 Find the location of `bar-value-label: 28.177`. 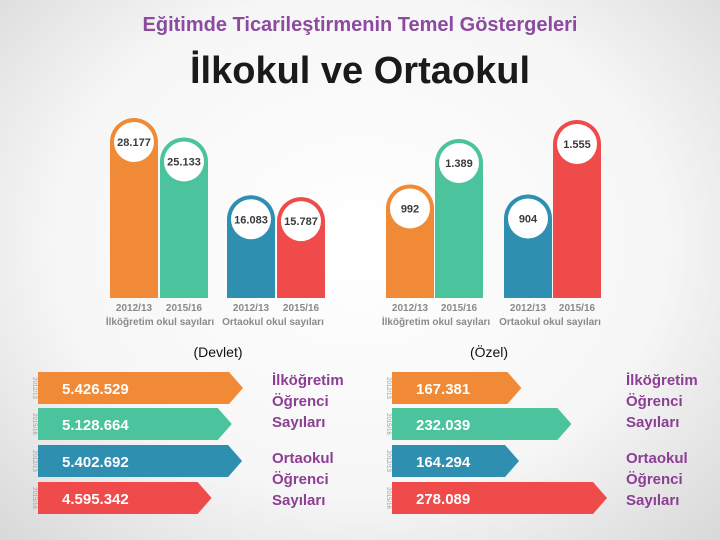

bar-value-label: 28.177 is located at coordinates (134, 143).